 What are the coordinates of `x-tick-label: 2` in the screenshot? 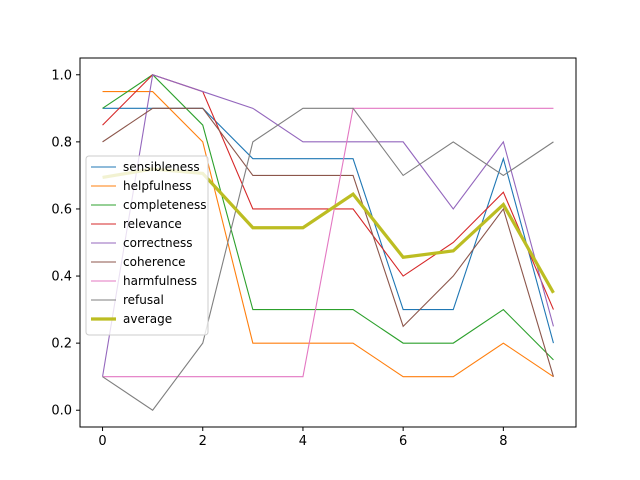 It's located at (203, 441).